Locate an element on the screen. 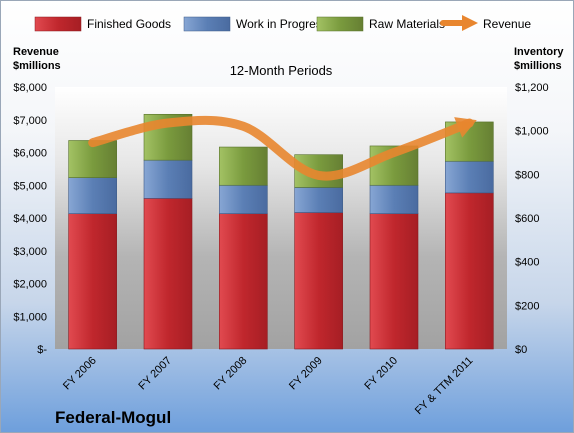  legend-arrow-revenue is located at coordinates (470, 23).